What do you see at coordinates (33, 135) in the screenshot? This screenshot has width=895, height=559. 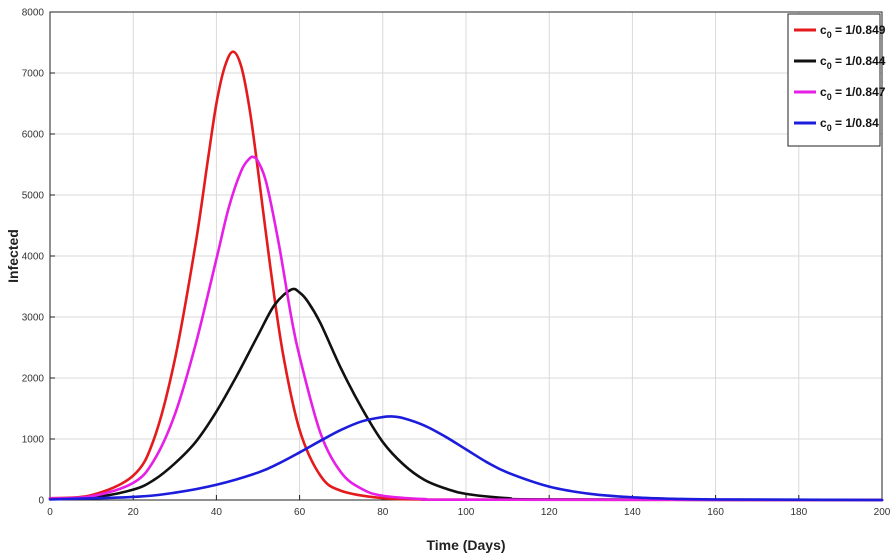 I see `y-tick-label: 6000` at bounding box center [33, 135].